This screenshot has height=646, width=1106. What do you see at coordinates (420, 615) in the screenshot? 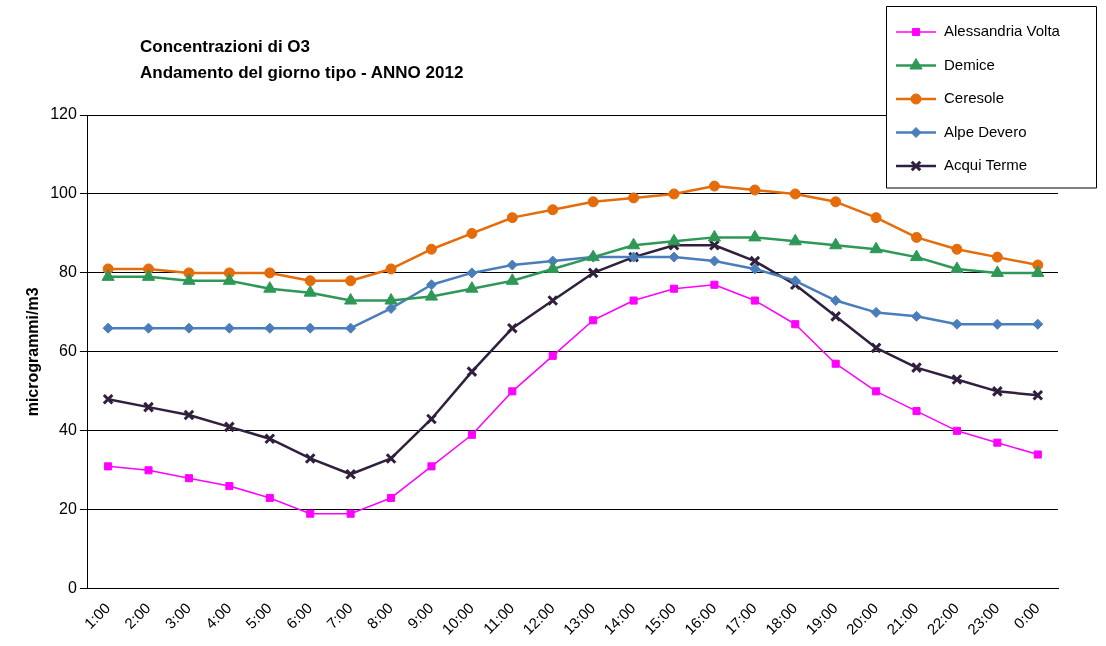
I see `x-tick-label: 9:00` at bounding box center [420, 615].